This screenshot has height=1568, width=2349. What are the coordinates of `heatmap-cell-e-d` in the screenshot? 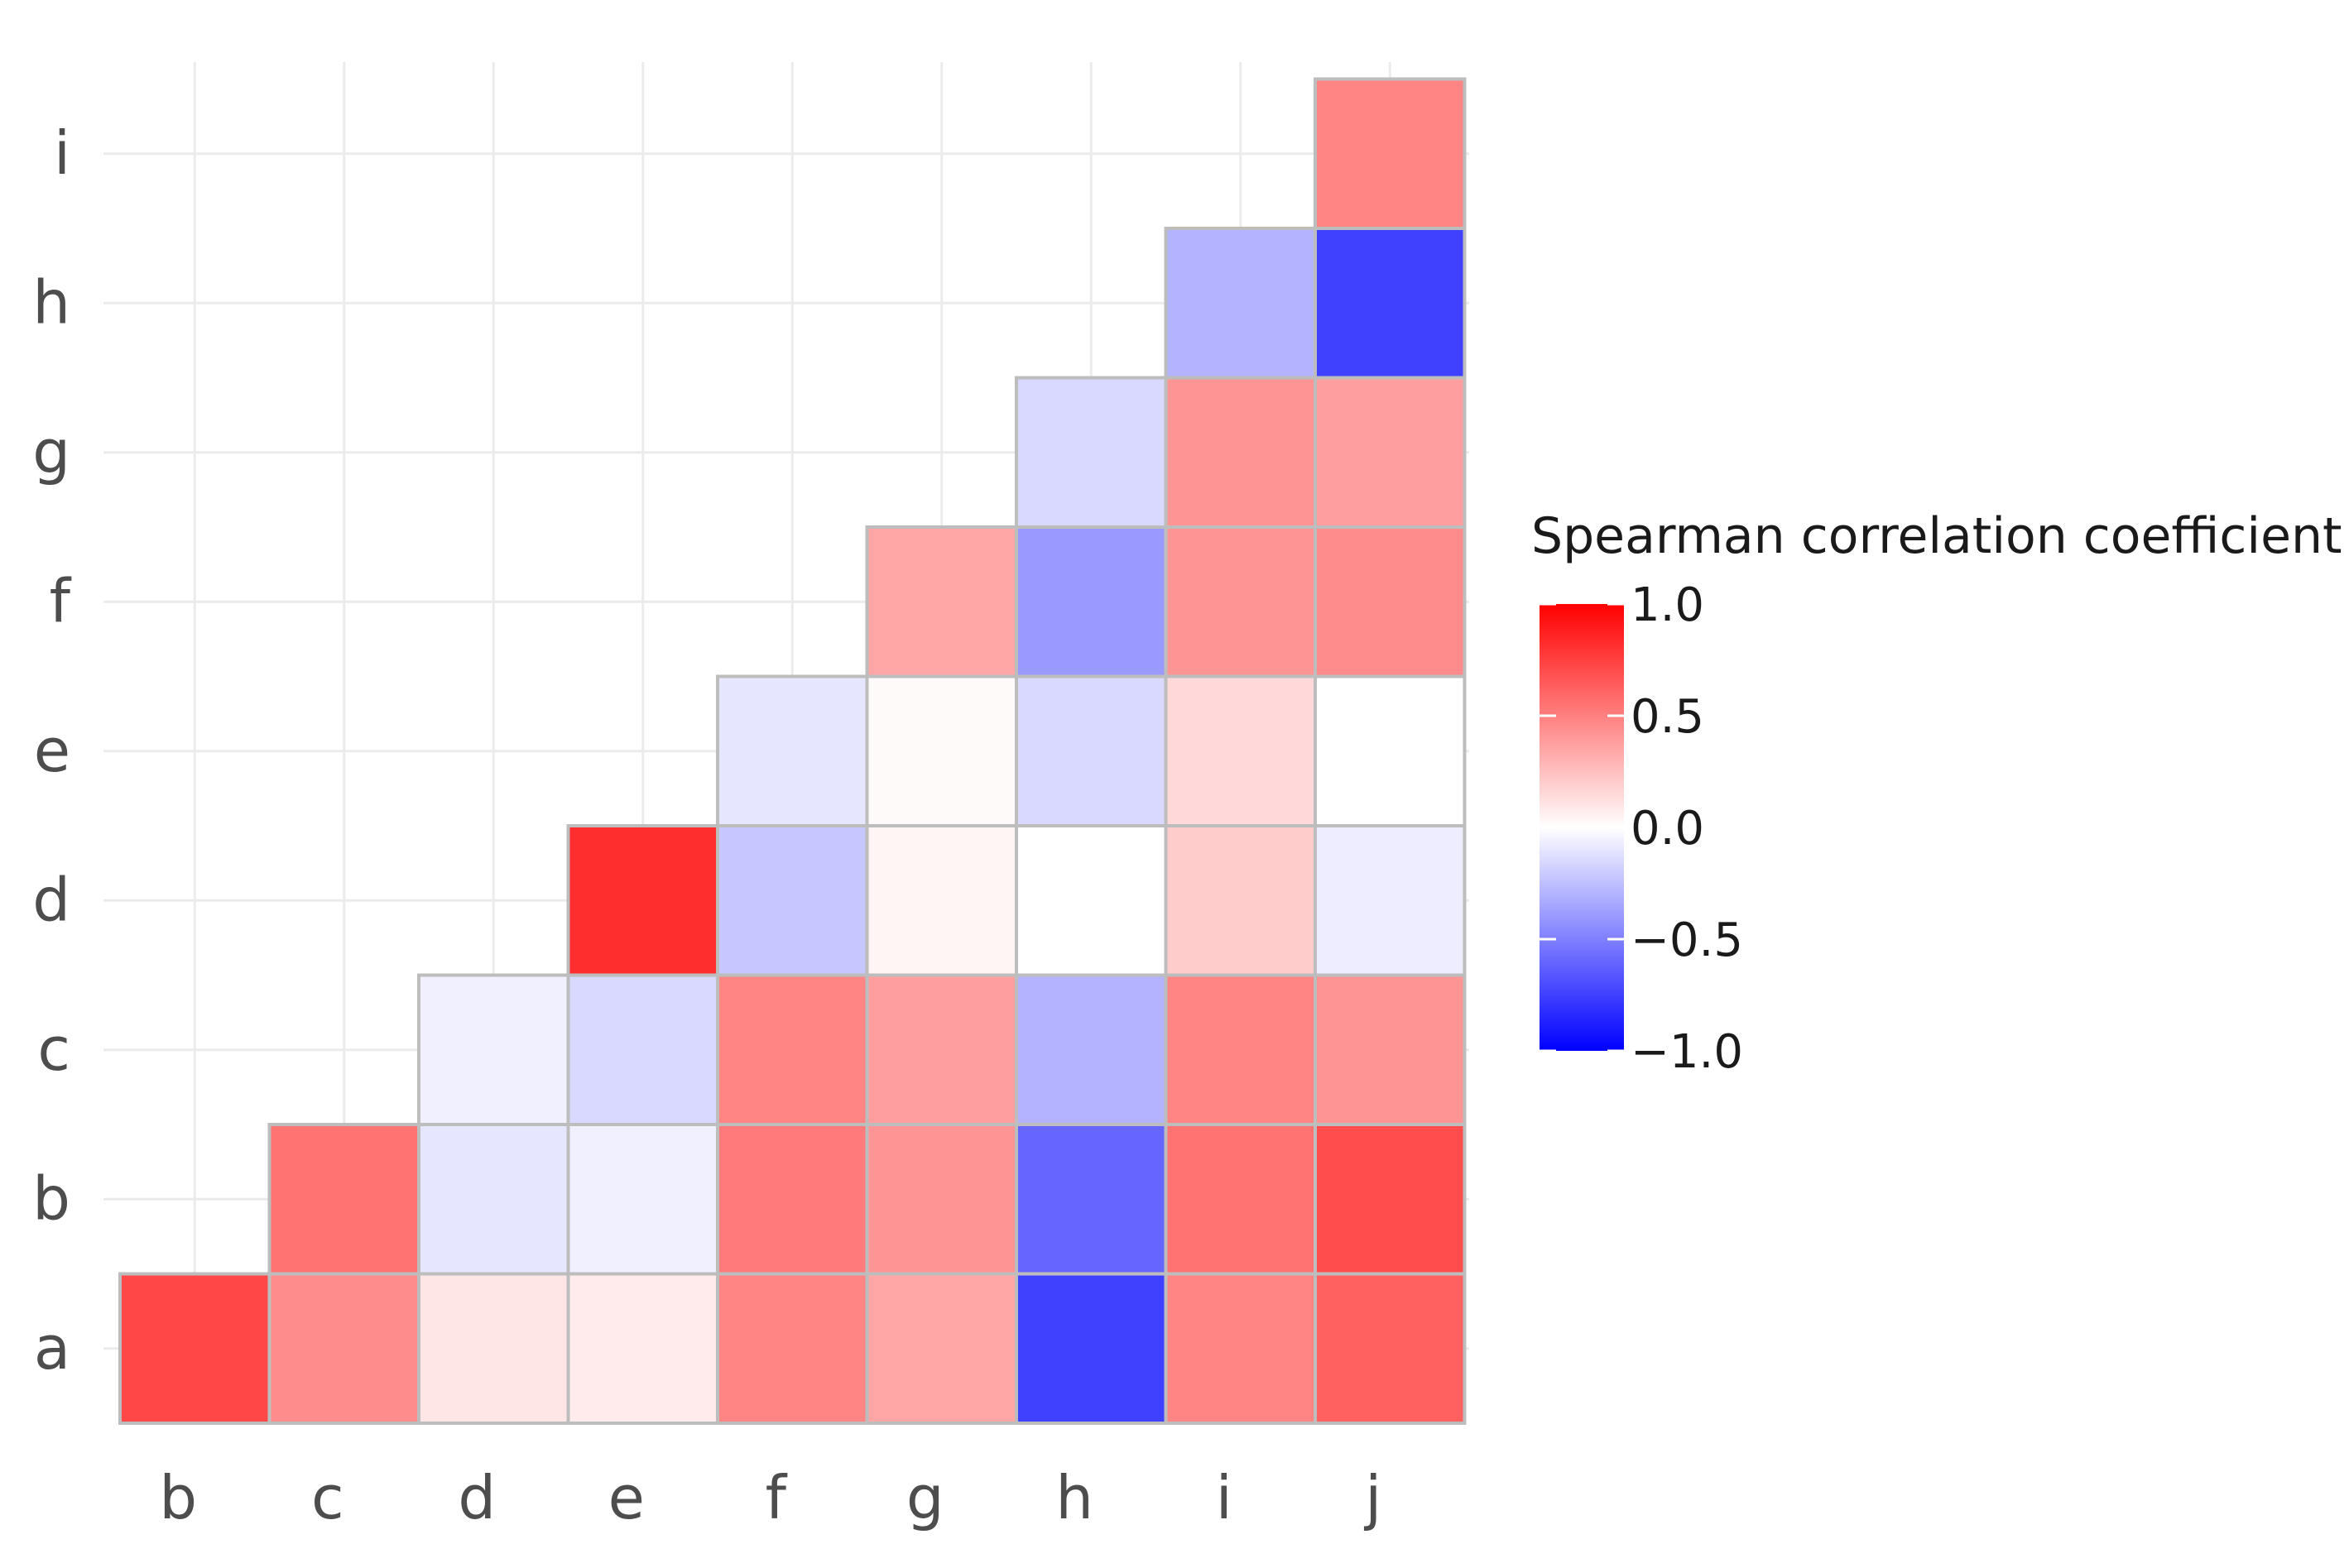 It's located at (642, 900).